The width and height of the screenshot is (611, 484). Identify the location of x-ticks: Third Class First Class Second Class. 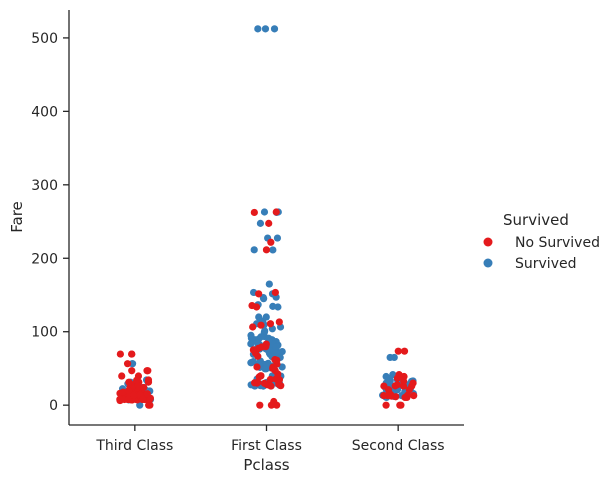
(270, 439).